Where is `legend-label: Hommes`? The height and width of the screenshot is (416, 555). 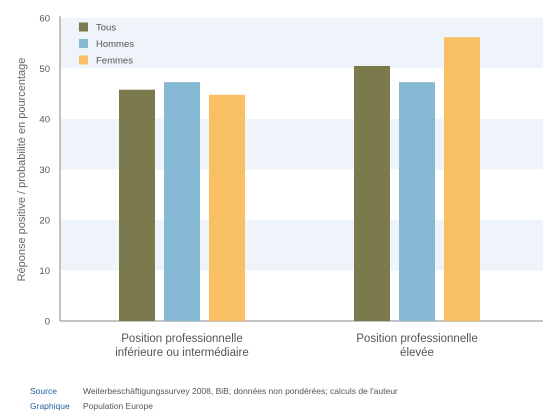 legend-label: Hommes is located at coordinates (115, 44).